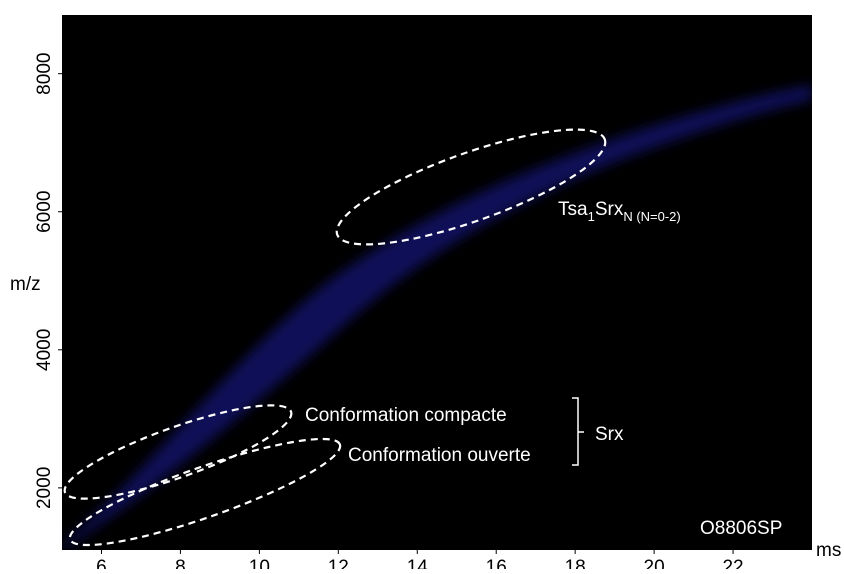 This screenshot has width=844, height=574. Describe the element at coordinates (575, 563) in the screenshot. I see `x-tick-label: 18` at that location.